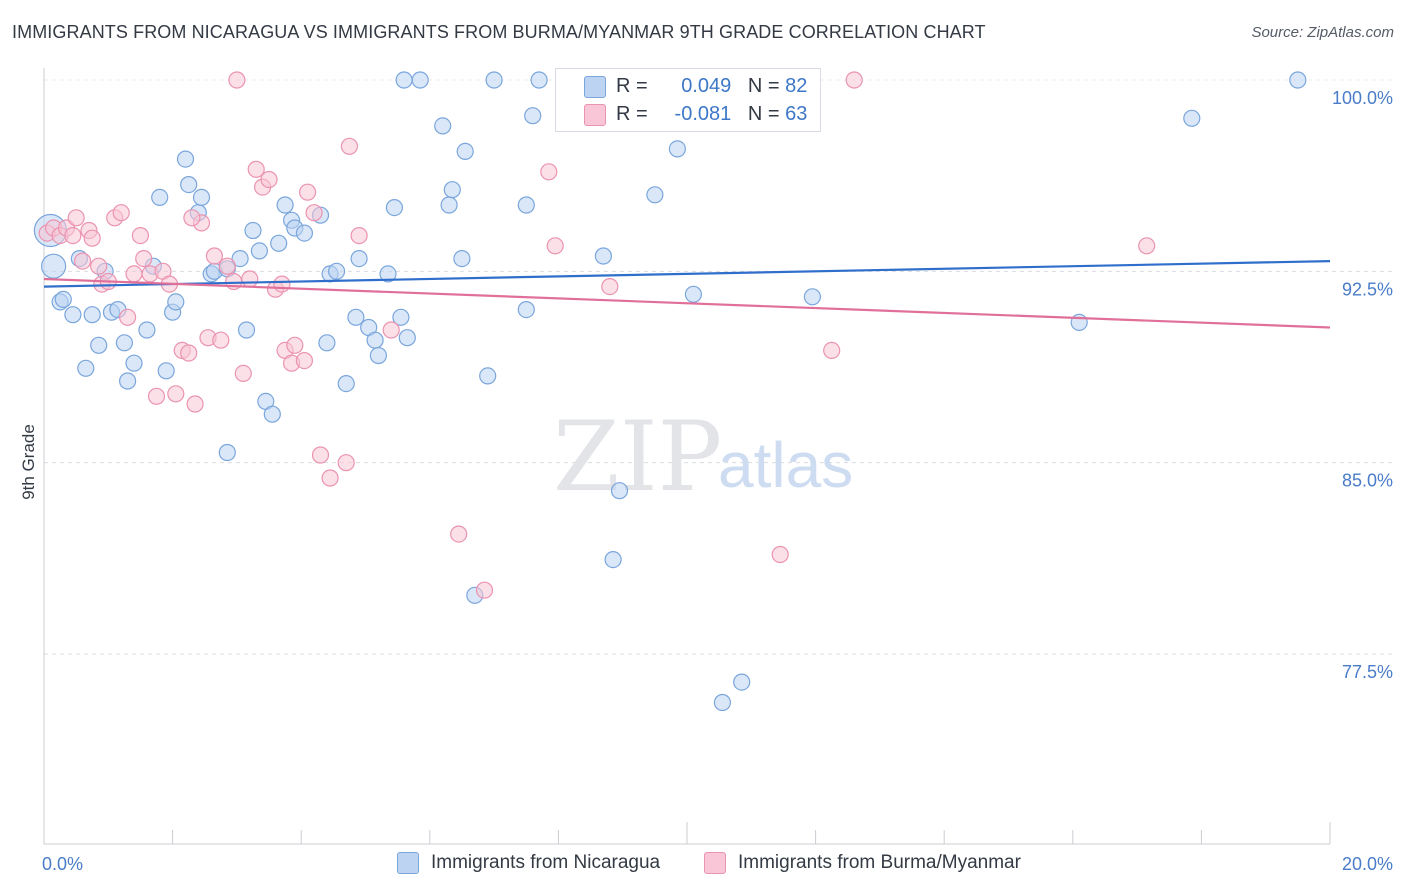  I want to click on trend-lines, so click(687, 294).